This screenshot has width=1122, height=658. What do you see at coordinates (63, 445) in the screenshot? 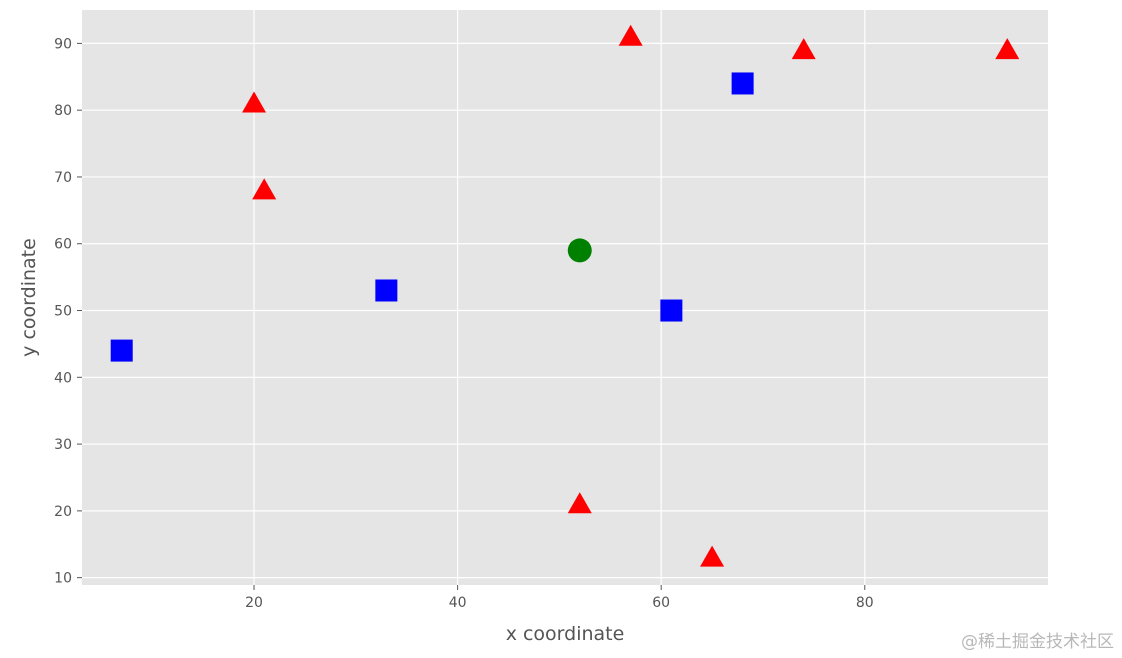
I see `y-tick-label: 30` at bounding box center [63, 445].